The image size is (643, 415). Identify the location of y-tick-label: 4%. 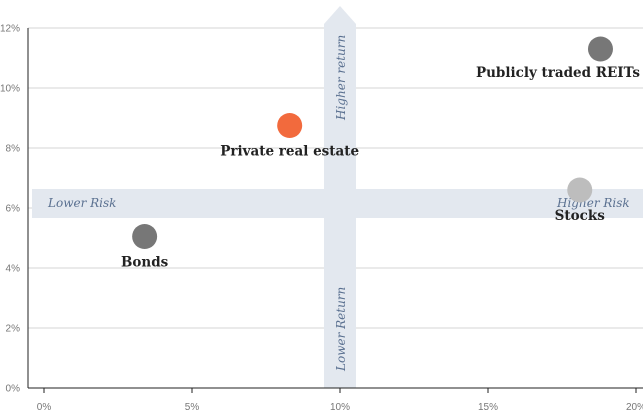
(13, 269).